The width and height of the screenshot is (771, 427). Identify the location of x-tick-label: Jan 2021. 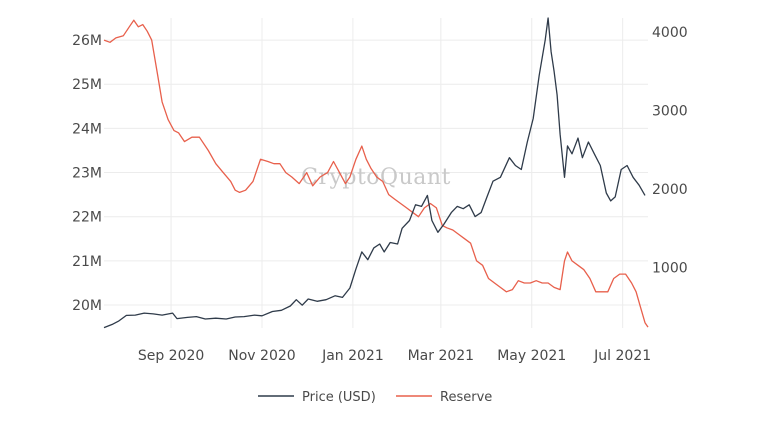
(352, 356).